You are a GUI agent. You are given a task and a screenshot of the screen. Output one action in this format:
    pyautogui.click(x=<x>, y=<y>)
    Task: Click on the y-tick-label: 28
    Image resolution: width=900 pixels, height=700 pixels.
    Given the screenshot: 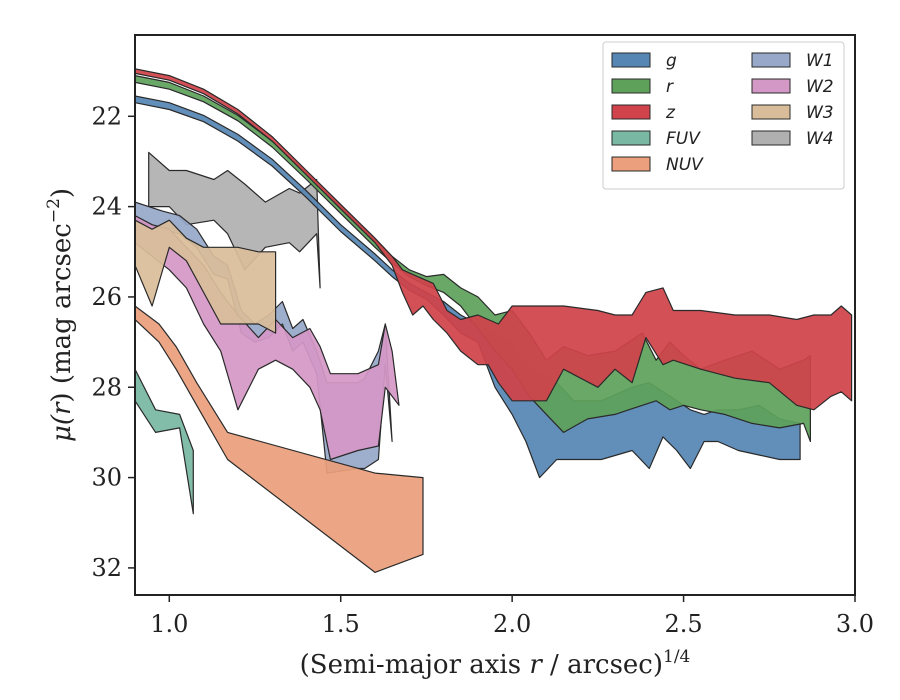 What is the action you would take?
    pyautogui.click(x=106, y=387)
    